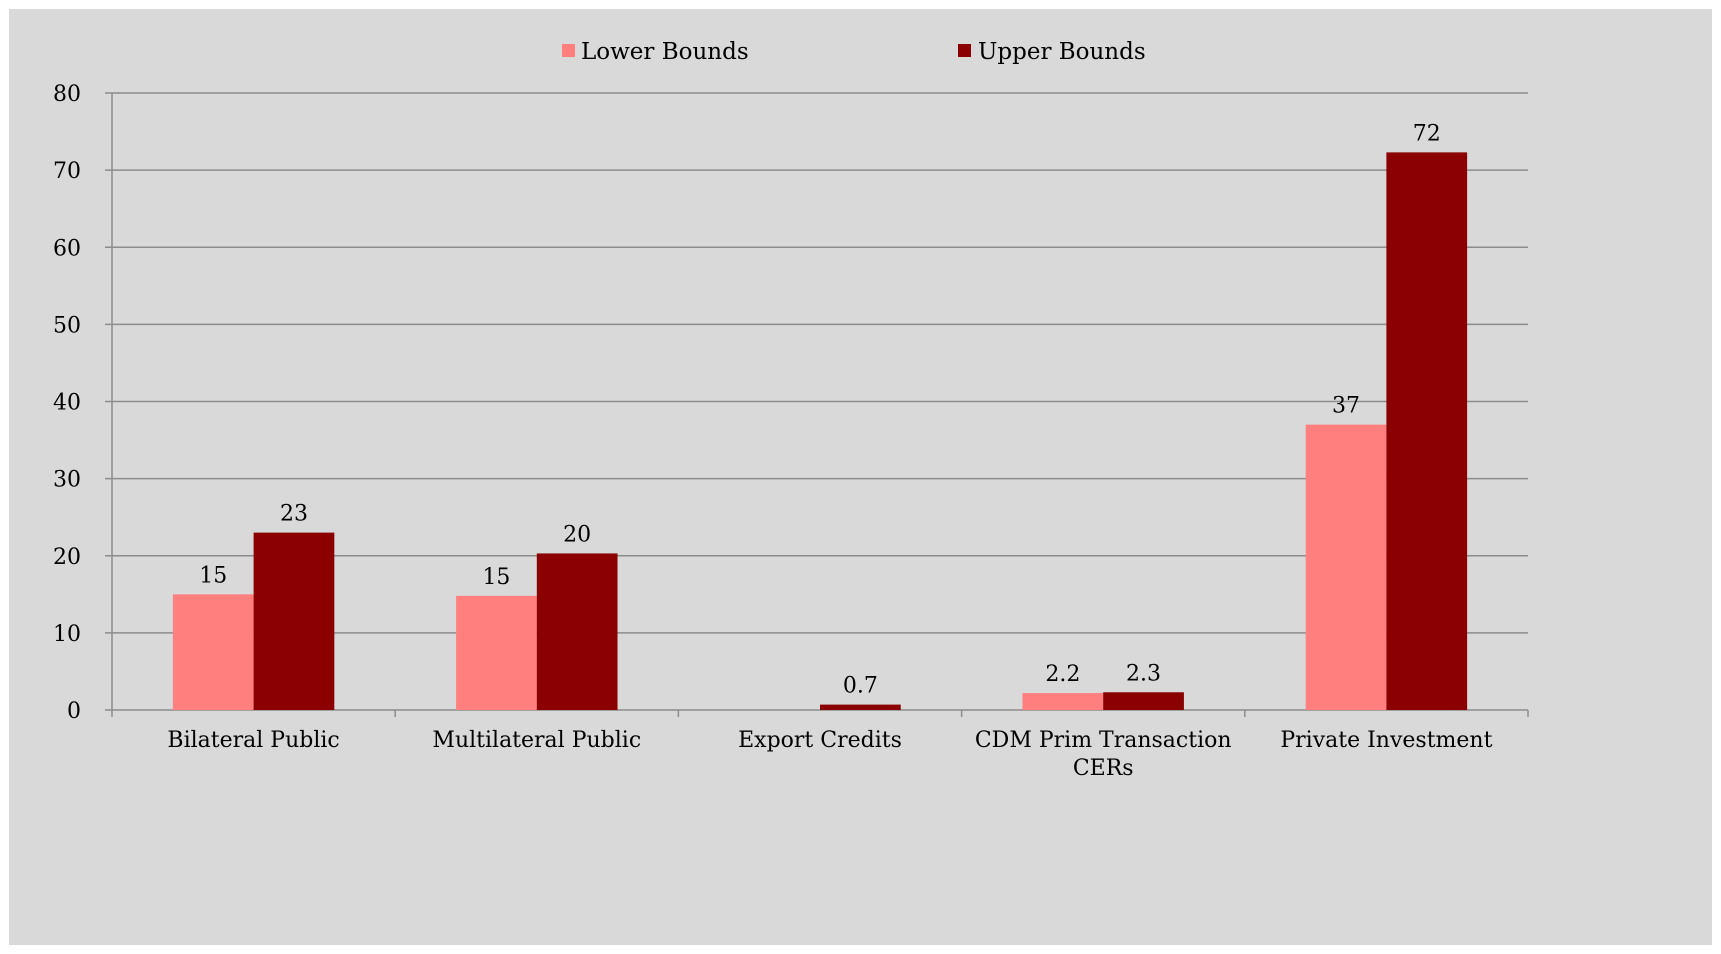 This screenshot has width=1721, height=954. I want to click on y-tick-label: 0, so click(74, 711).